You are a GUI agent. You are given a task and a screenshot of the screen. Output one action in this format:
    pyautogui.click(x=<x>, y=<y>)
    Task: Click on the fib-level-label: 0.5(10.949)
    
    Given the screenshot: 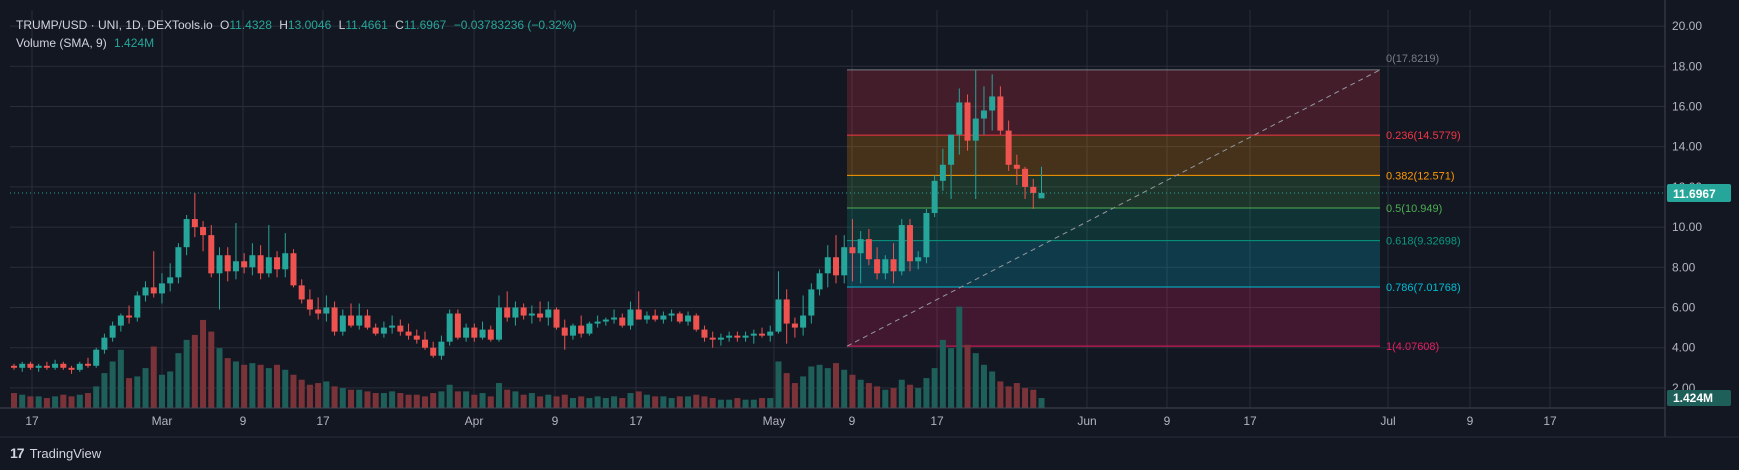 What is the action you would take?
    pyautogui.click(x=1414, y=209)
    